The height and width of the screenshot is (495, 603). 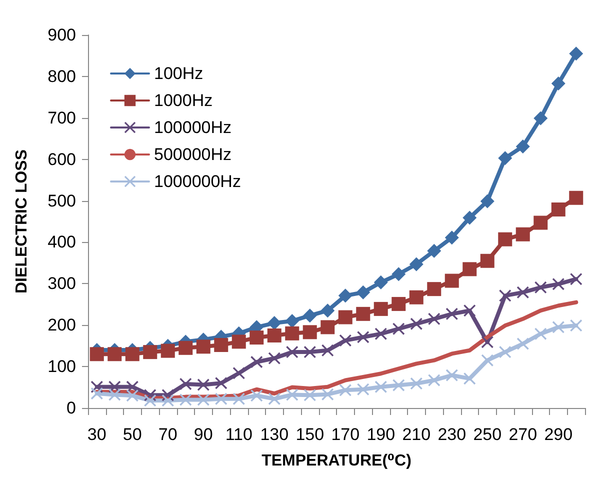 I want to click on x-axis-title: TEMPERATURE(⁰C), so click(x=337, y=461).